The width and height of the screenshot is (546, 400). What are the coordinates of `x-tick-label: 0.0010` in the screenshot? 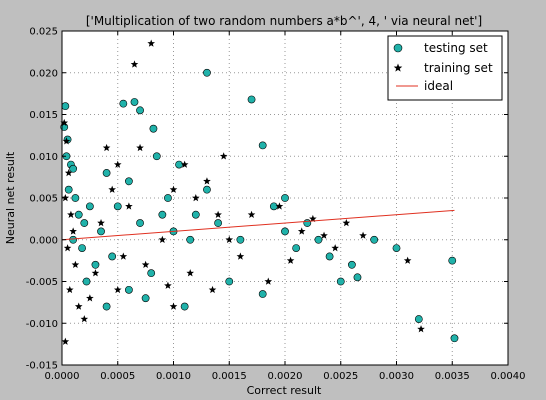 It's located at (173, 376).